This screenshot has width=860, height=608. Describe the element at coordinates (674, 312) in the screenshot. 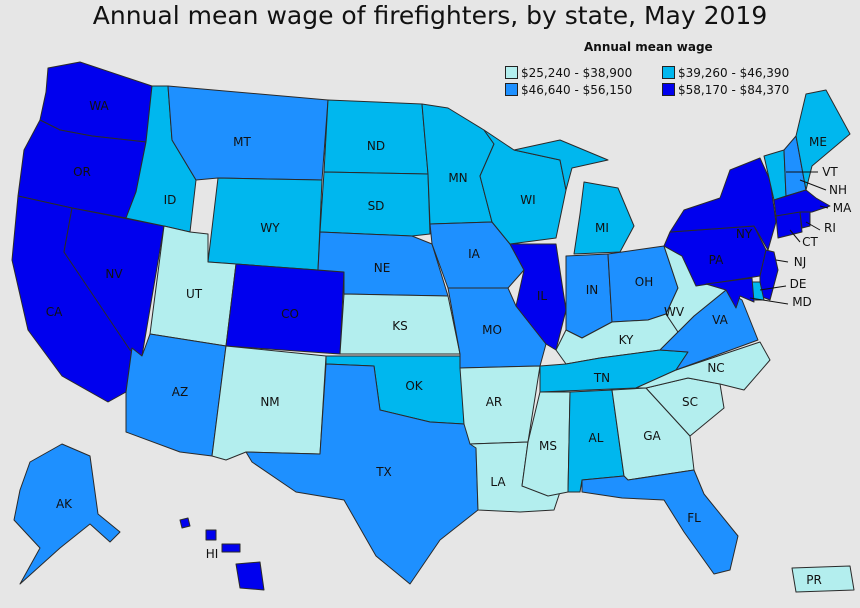

I see `state-label-wv: WV` at that location.